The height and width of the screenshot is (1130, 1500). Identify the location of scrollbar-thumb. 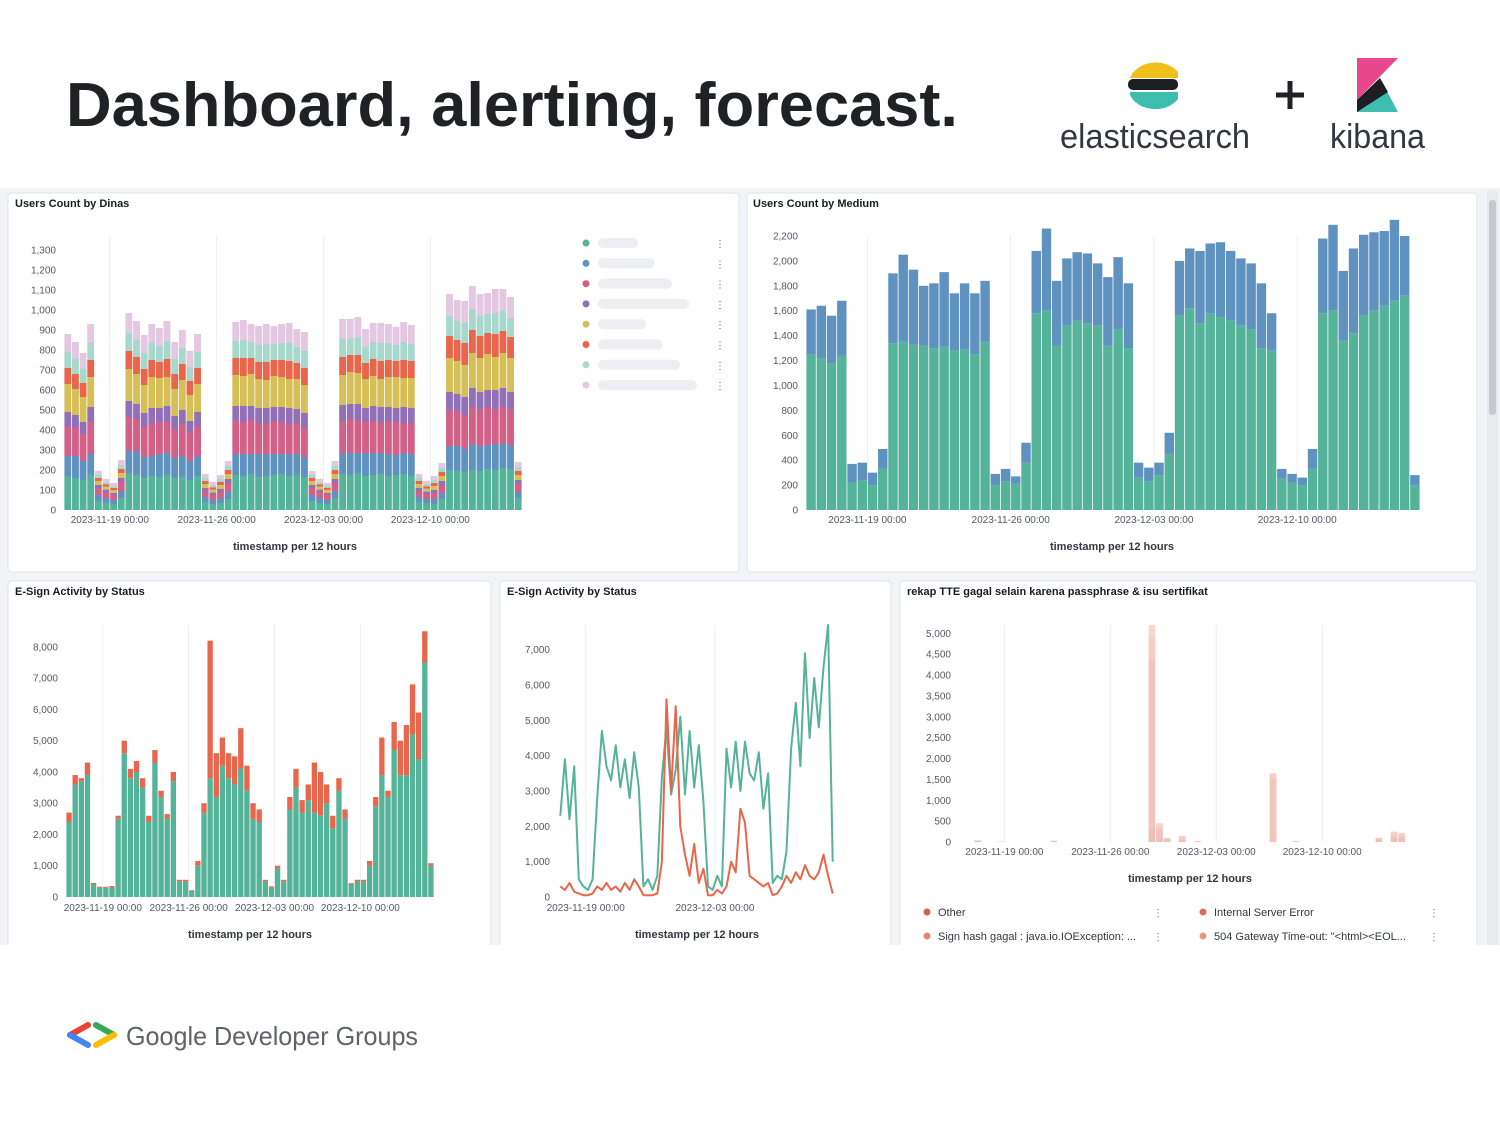
(1492, 307).